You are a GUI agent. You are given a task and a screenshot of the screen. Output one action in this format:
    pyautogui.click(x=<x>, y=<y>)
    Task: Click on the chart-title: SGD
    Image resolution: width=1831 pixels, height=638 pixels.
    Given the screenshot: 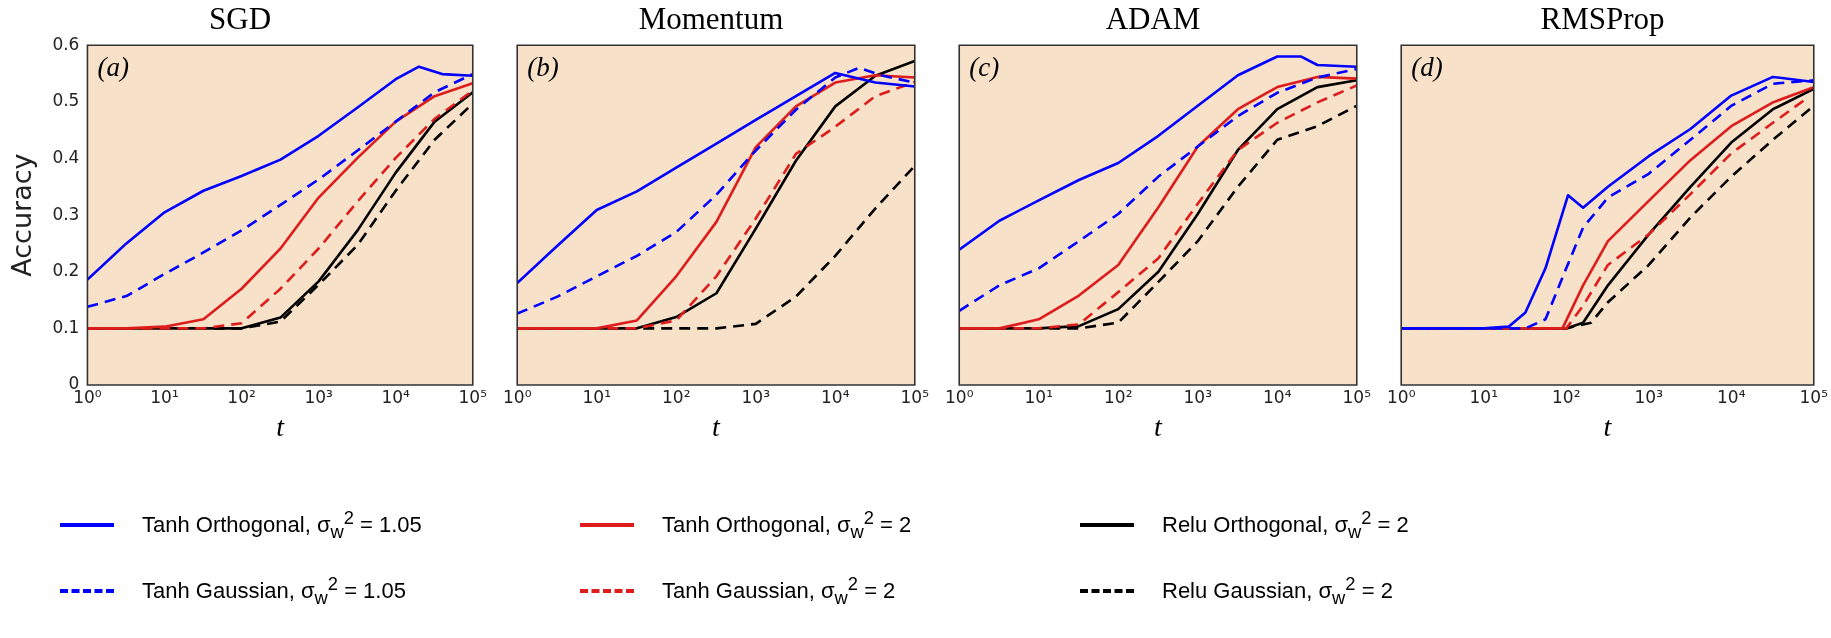 What is the action you would take?
    pyautogui.click(x=240, y=18)
    